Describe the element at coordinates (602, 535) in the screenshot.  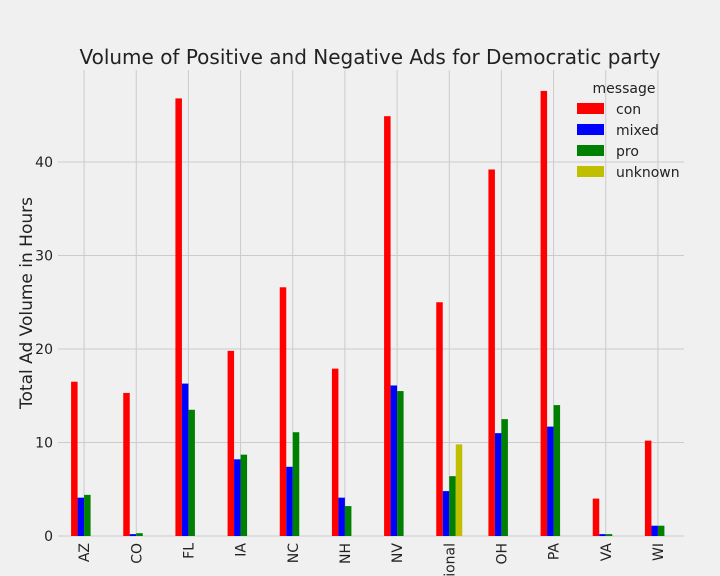
I see `bar-mixed-va` at that location.